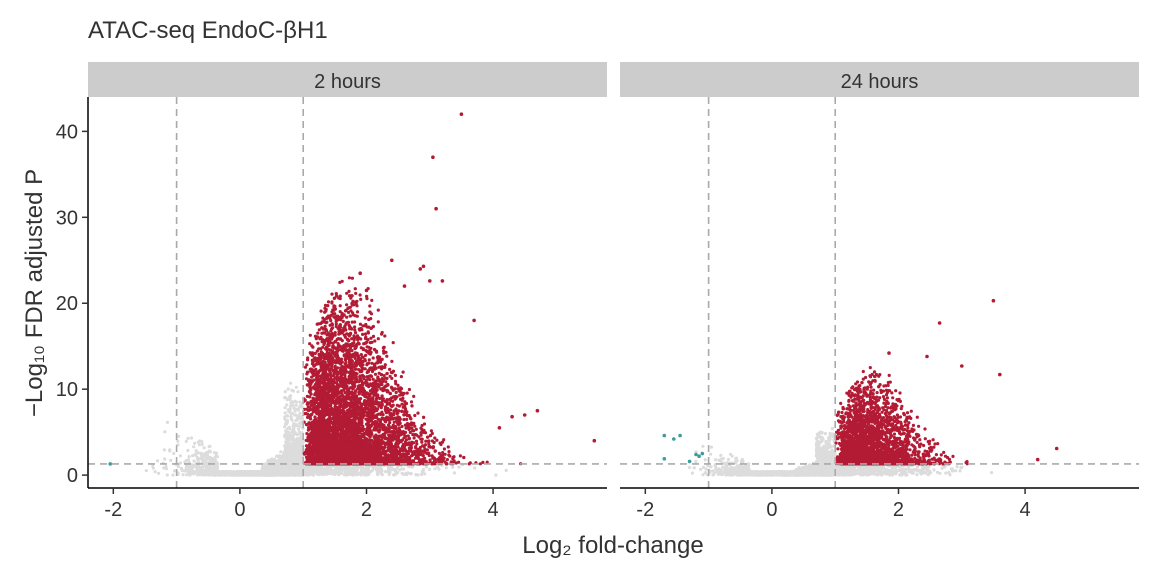 Image resolution: width=1152 pixels, height=576 pixels. I want to click on y-axis: 0 10 20 30 40, so click(72, 292).